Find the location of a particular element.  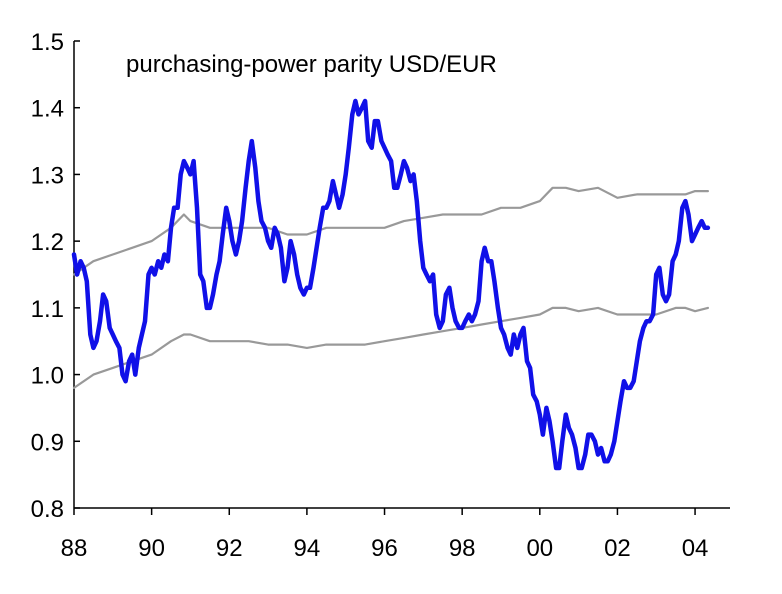

x-tick-label: 96 is located at coordinates (384, 548).